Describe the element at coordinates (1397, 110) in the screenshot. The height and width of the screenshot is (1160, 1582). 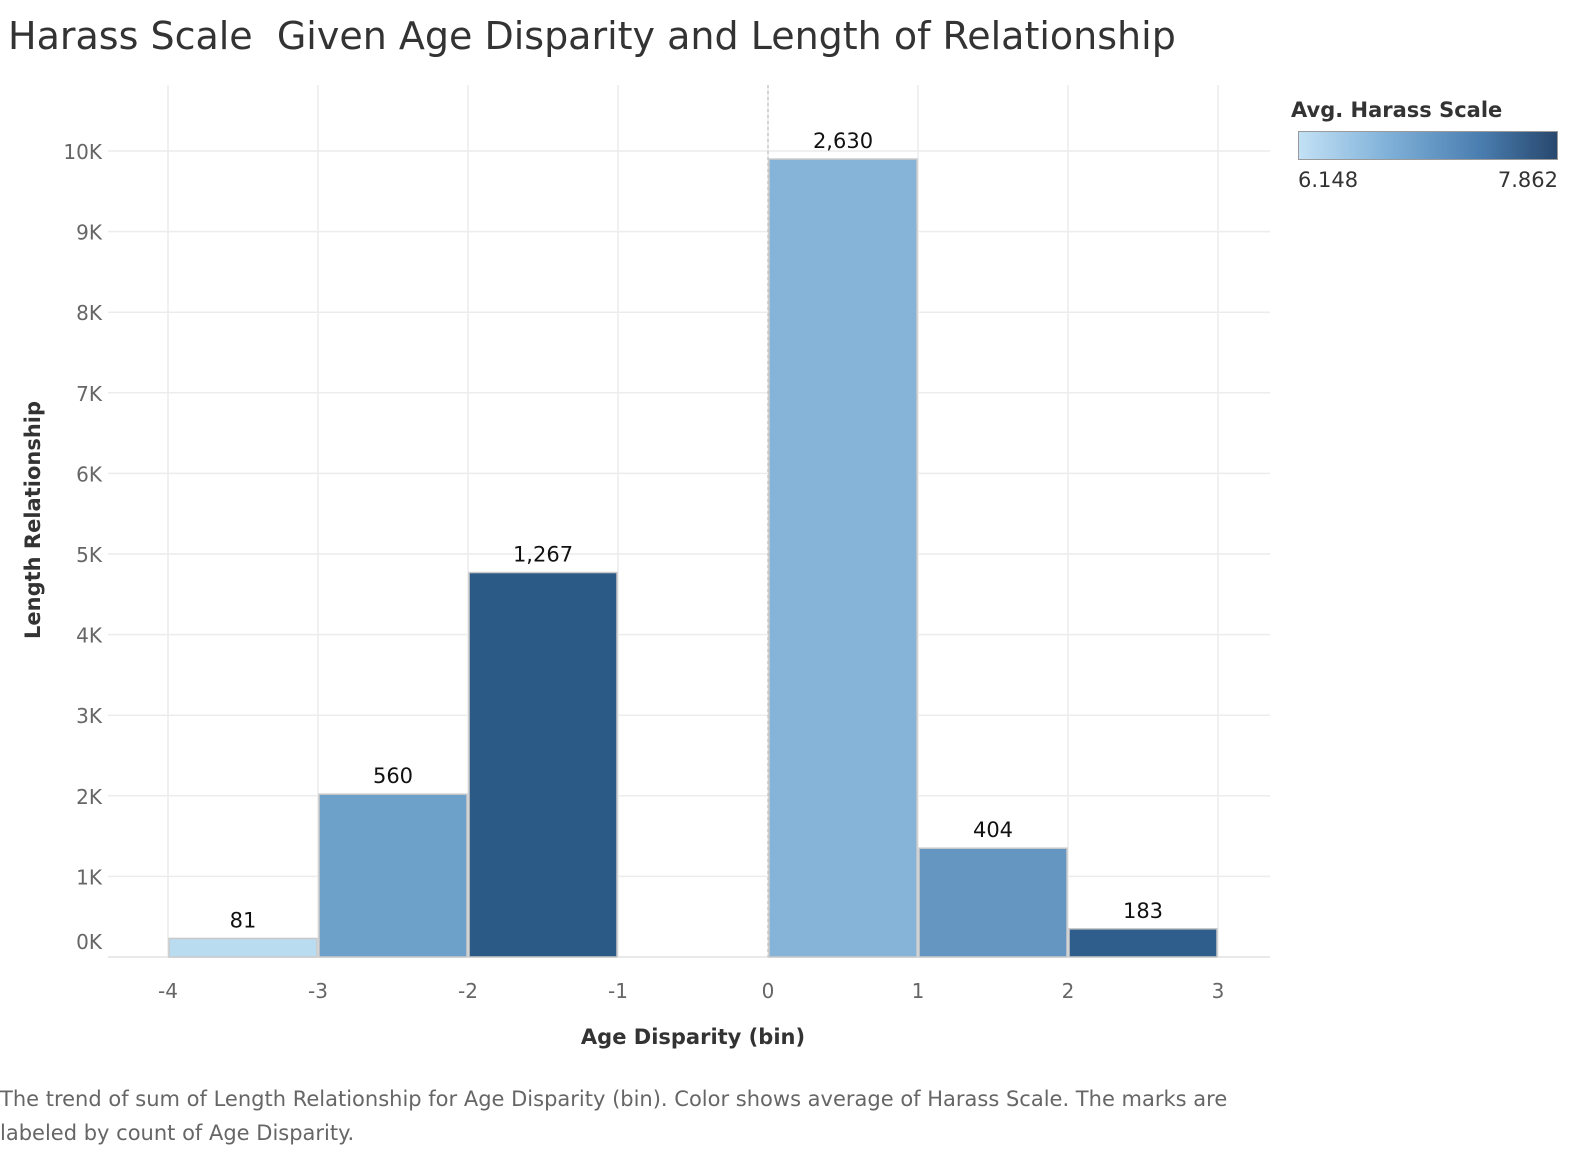
I see `legend-title: Avg. Harass Scale` at that location.